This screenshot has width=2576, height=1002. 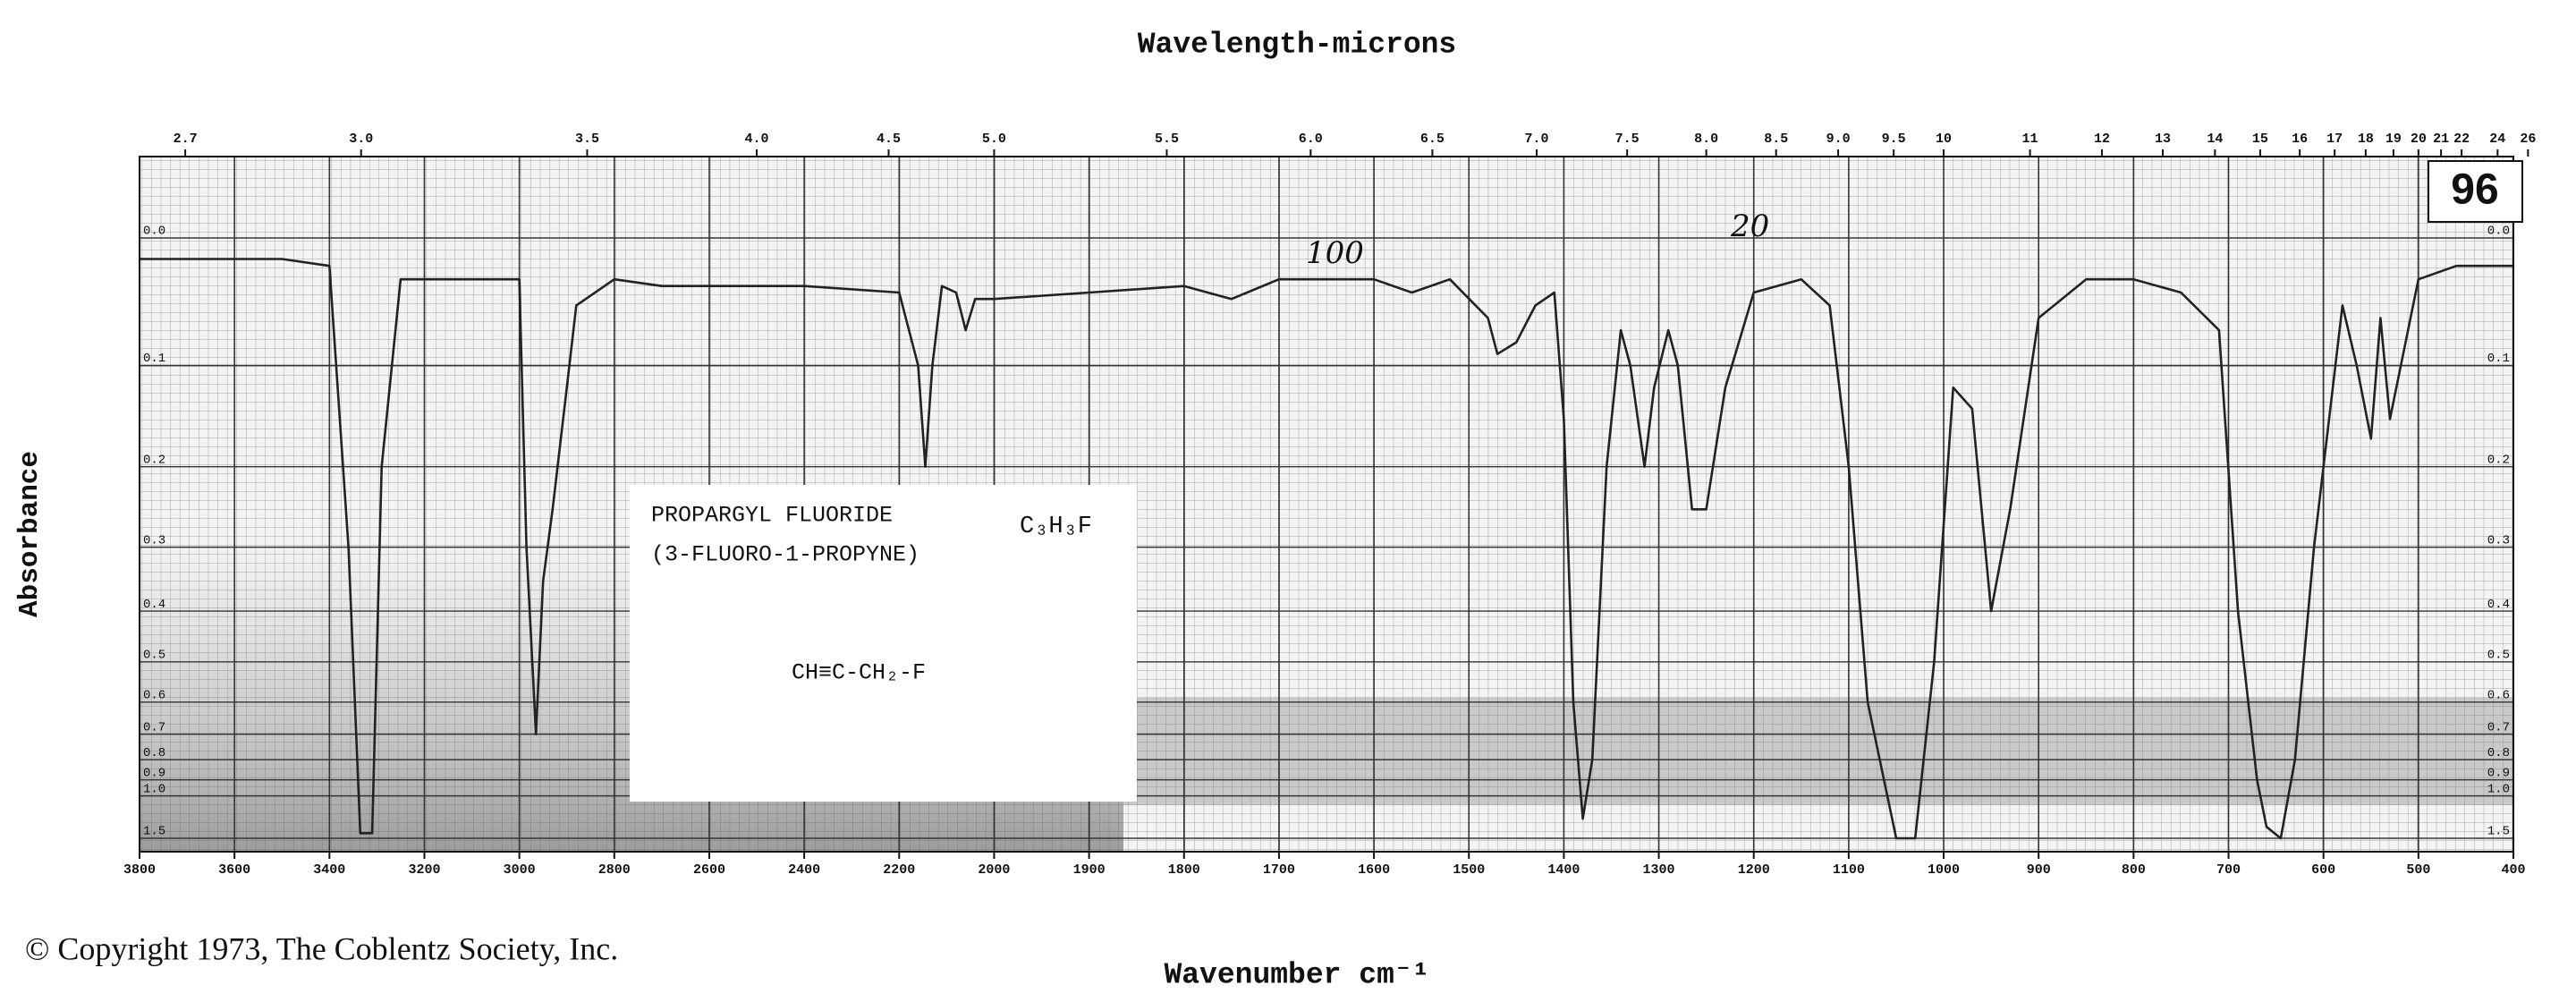 I want to click on x-tick-label: 500, so click(x=2418, y=870).